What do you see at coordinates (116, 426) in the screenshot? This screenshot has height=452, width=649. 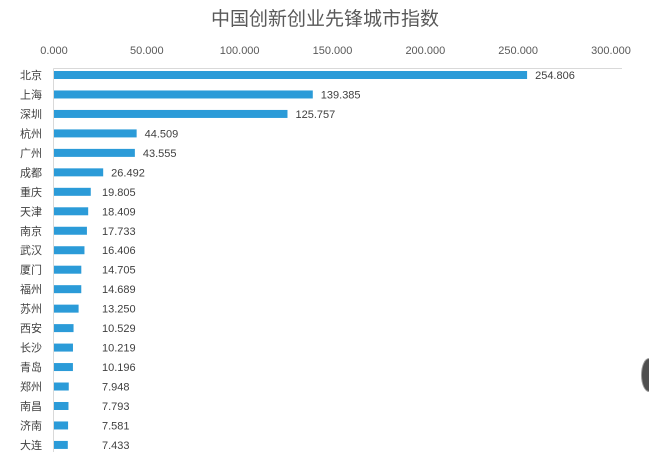 I see `value-label-19: 7.581` at bounding box center [116, 426].